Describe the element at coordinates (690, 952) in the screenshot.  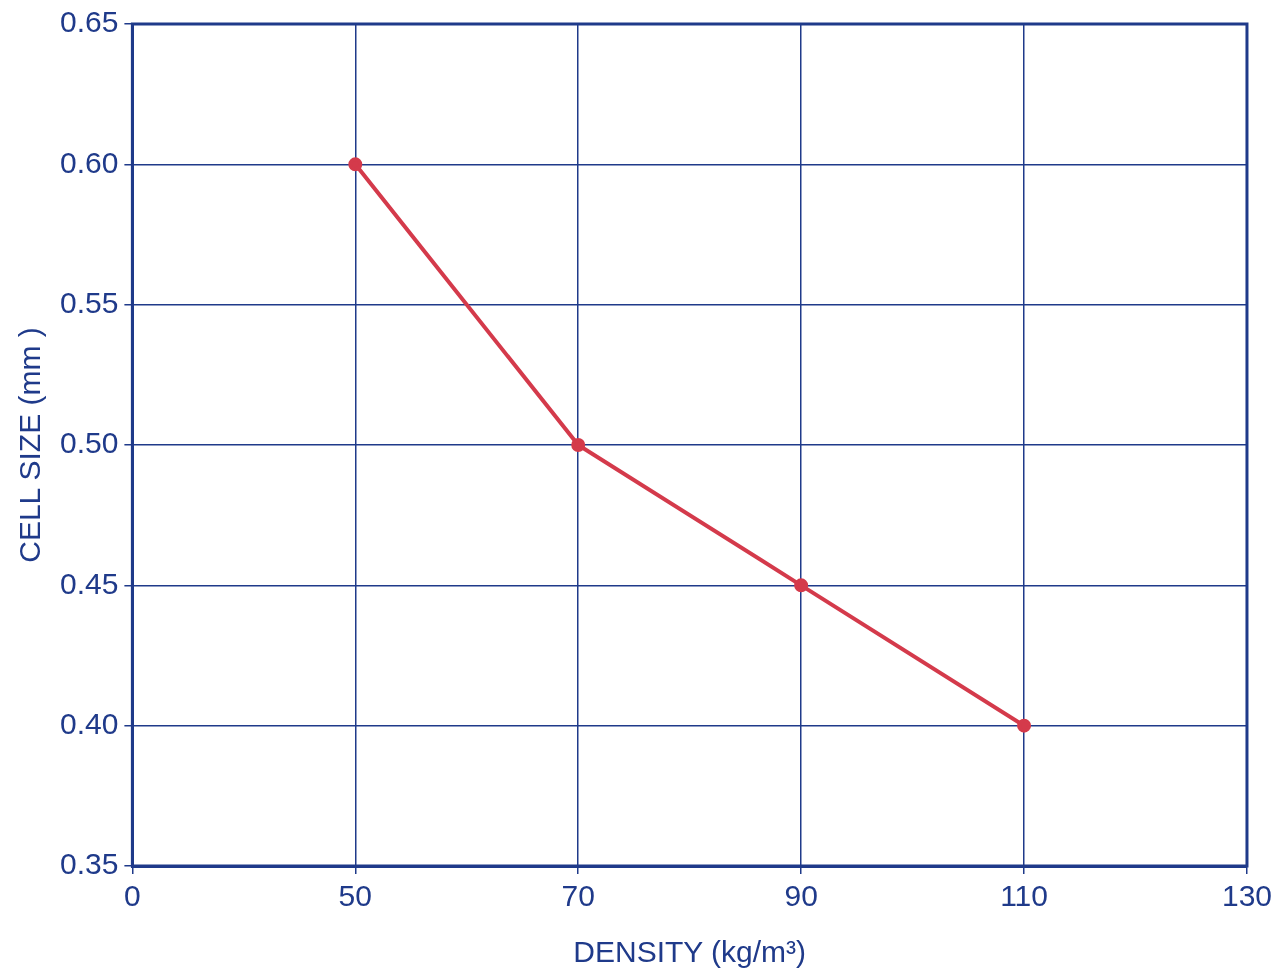
I see `x-axis-title: DENSITY (kg/m³)` at that location.